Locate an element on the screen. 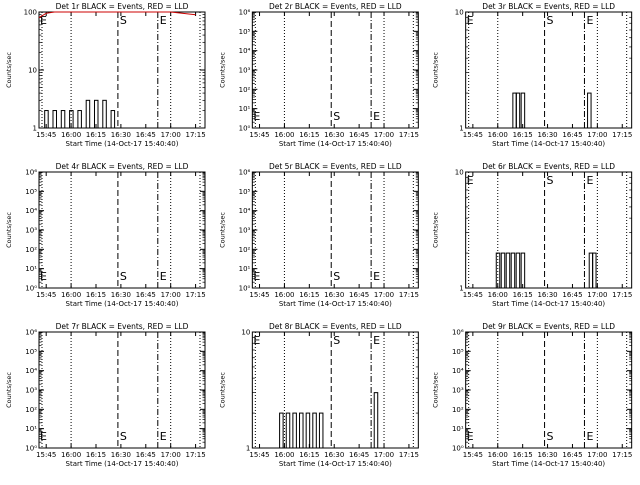 The image size is (640, 485). y-tick-label: 10³ is located at coordinates (245, 231).